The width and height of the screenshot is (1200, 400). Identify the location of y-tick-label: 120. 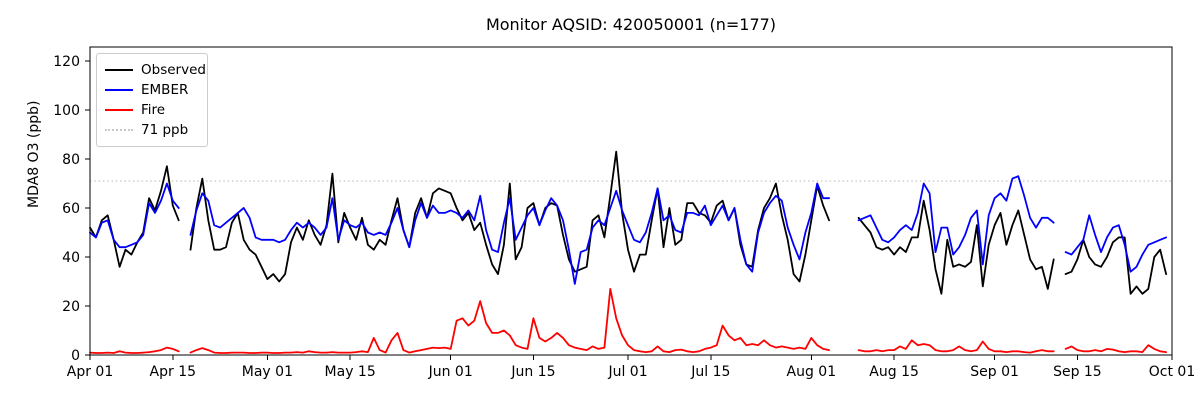
(66, 62).